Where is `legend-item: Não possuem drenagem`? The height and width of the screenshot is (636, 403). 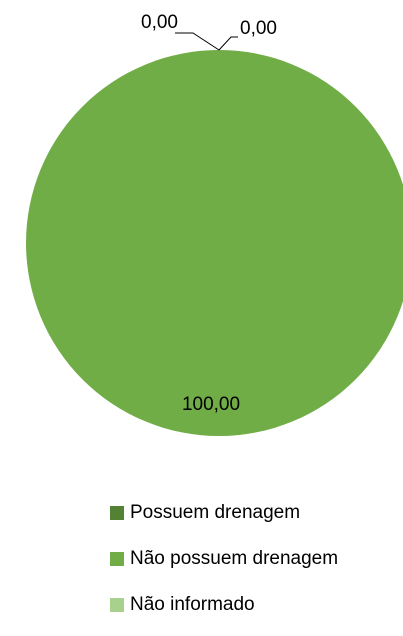 legend-item: Não possuem drenagem is located at coordinates (224, 559).